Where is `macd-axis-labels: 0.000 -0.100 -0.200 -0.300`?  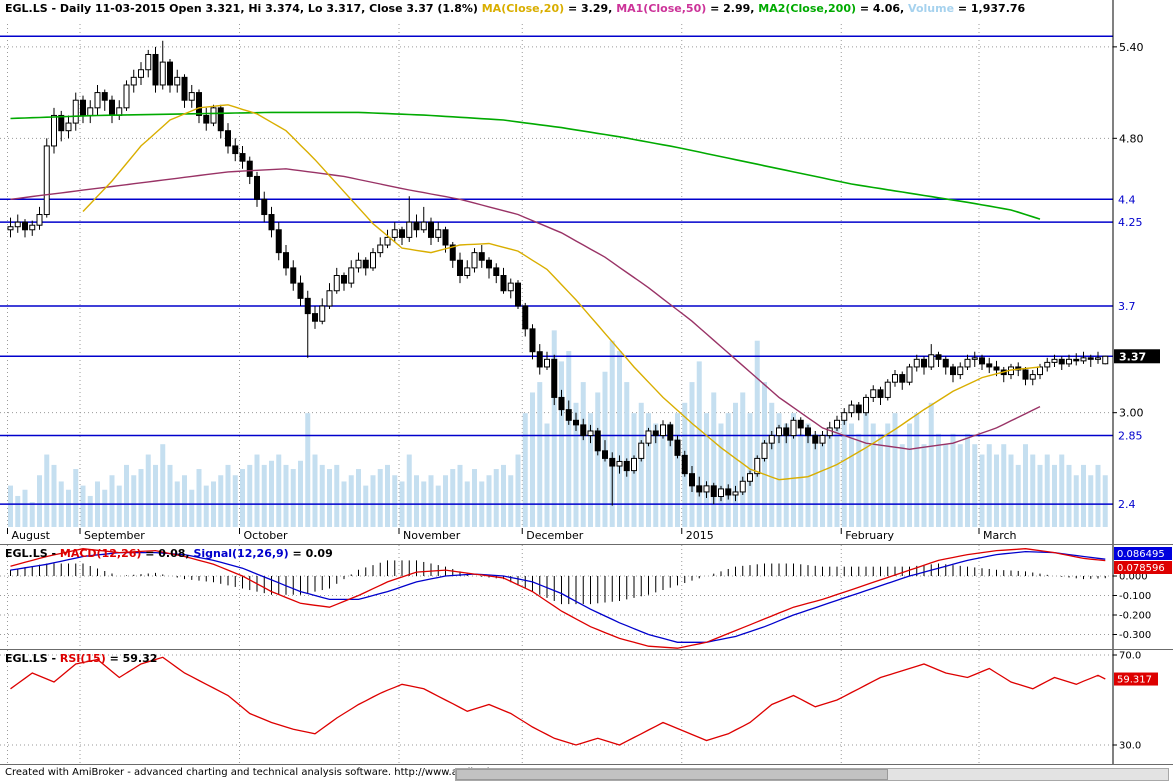
macd-axis-labels: 0.000 -0.100 -0.200 -0.300 is located at coordinates (1131, 597).